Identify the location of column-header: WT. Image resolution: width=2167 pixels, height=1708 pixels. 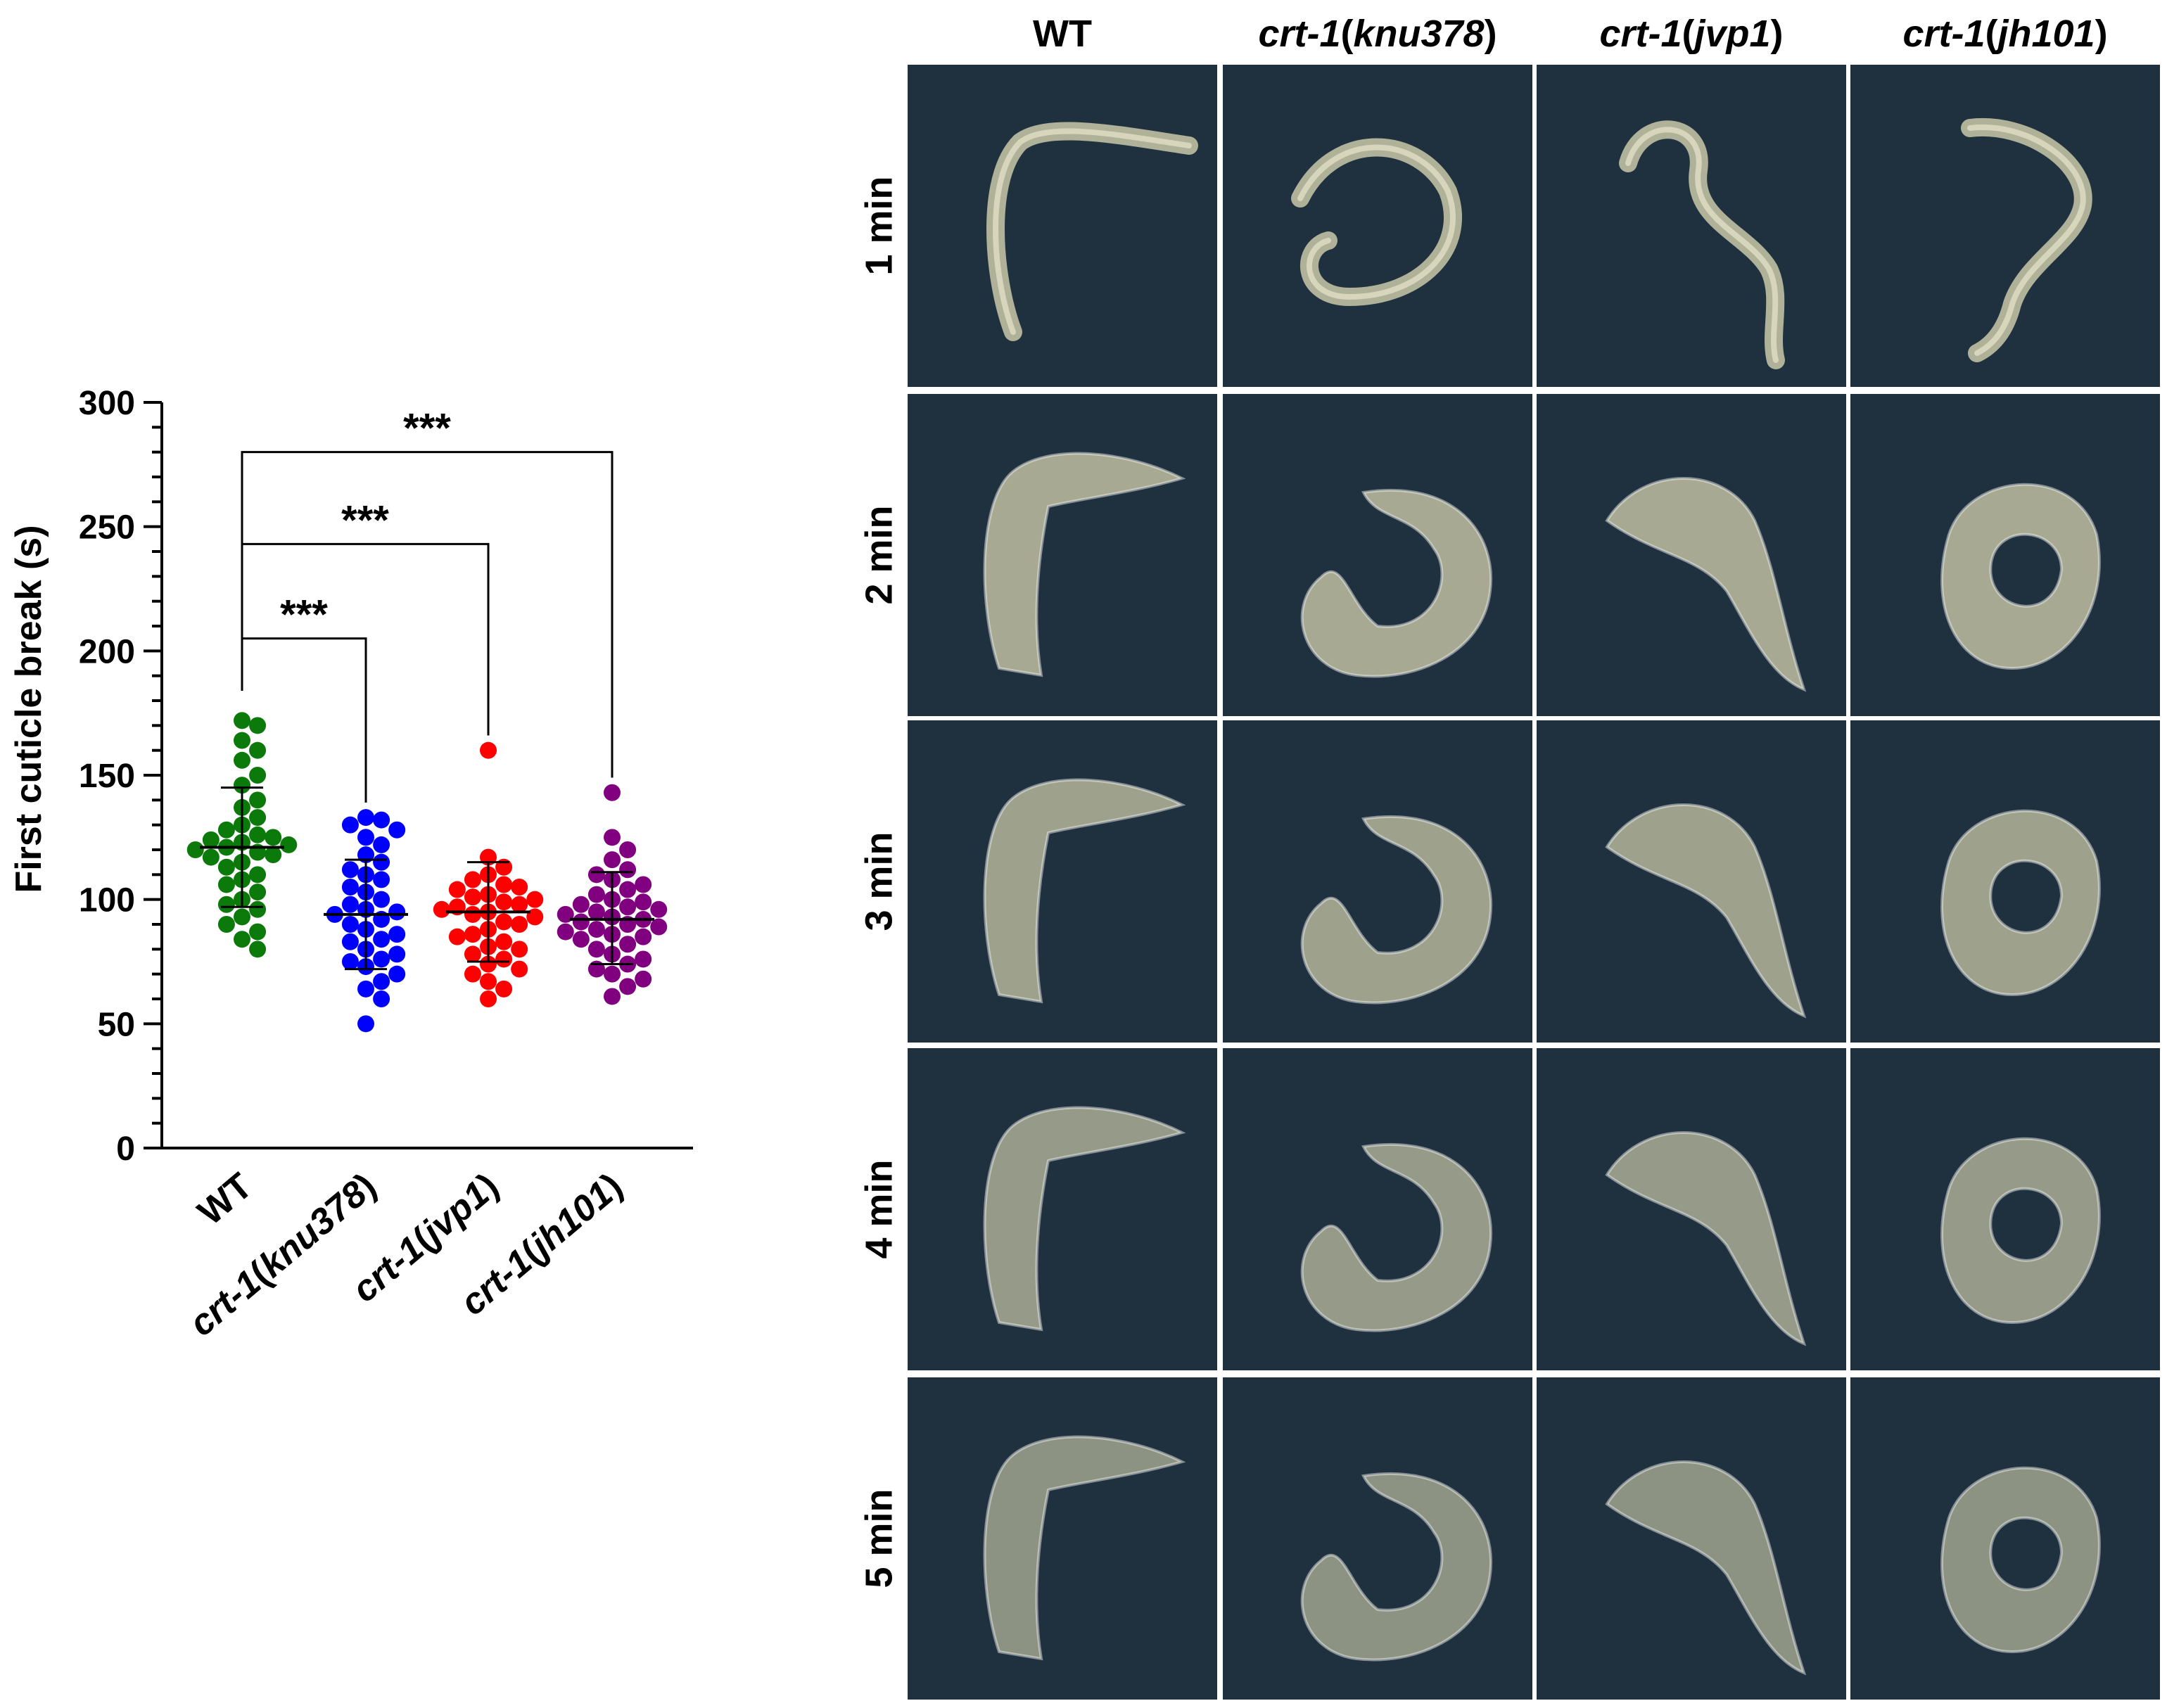
(1063, 34).